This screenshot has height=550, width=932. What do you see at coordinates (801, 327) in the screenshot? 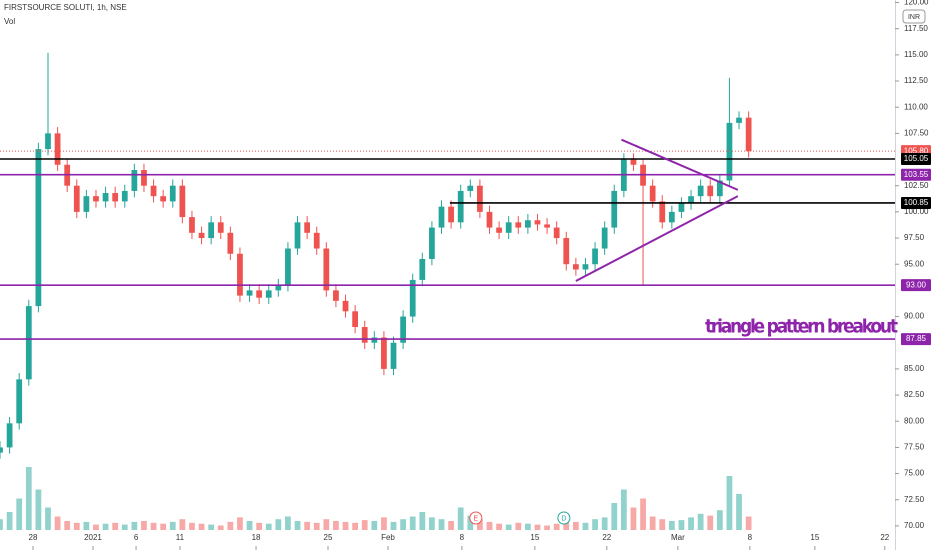
I see `annotation: triangle pattern breakout` at bounding box center [801, 327].